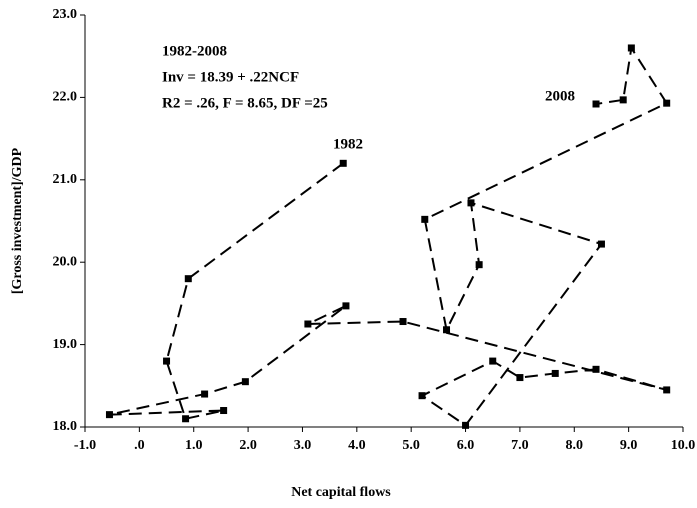 The width and height of the screenshot is (697, 508). Describe the element at coordinates (575, 445) in the screenshot. I see `x-tick-label: 8.0` at that location.